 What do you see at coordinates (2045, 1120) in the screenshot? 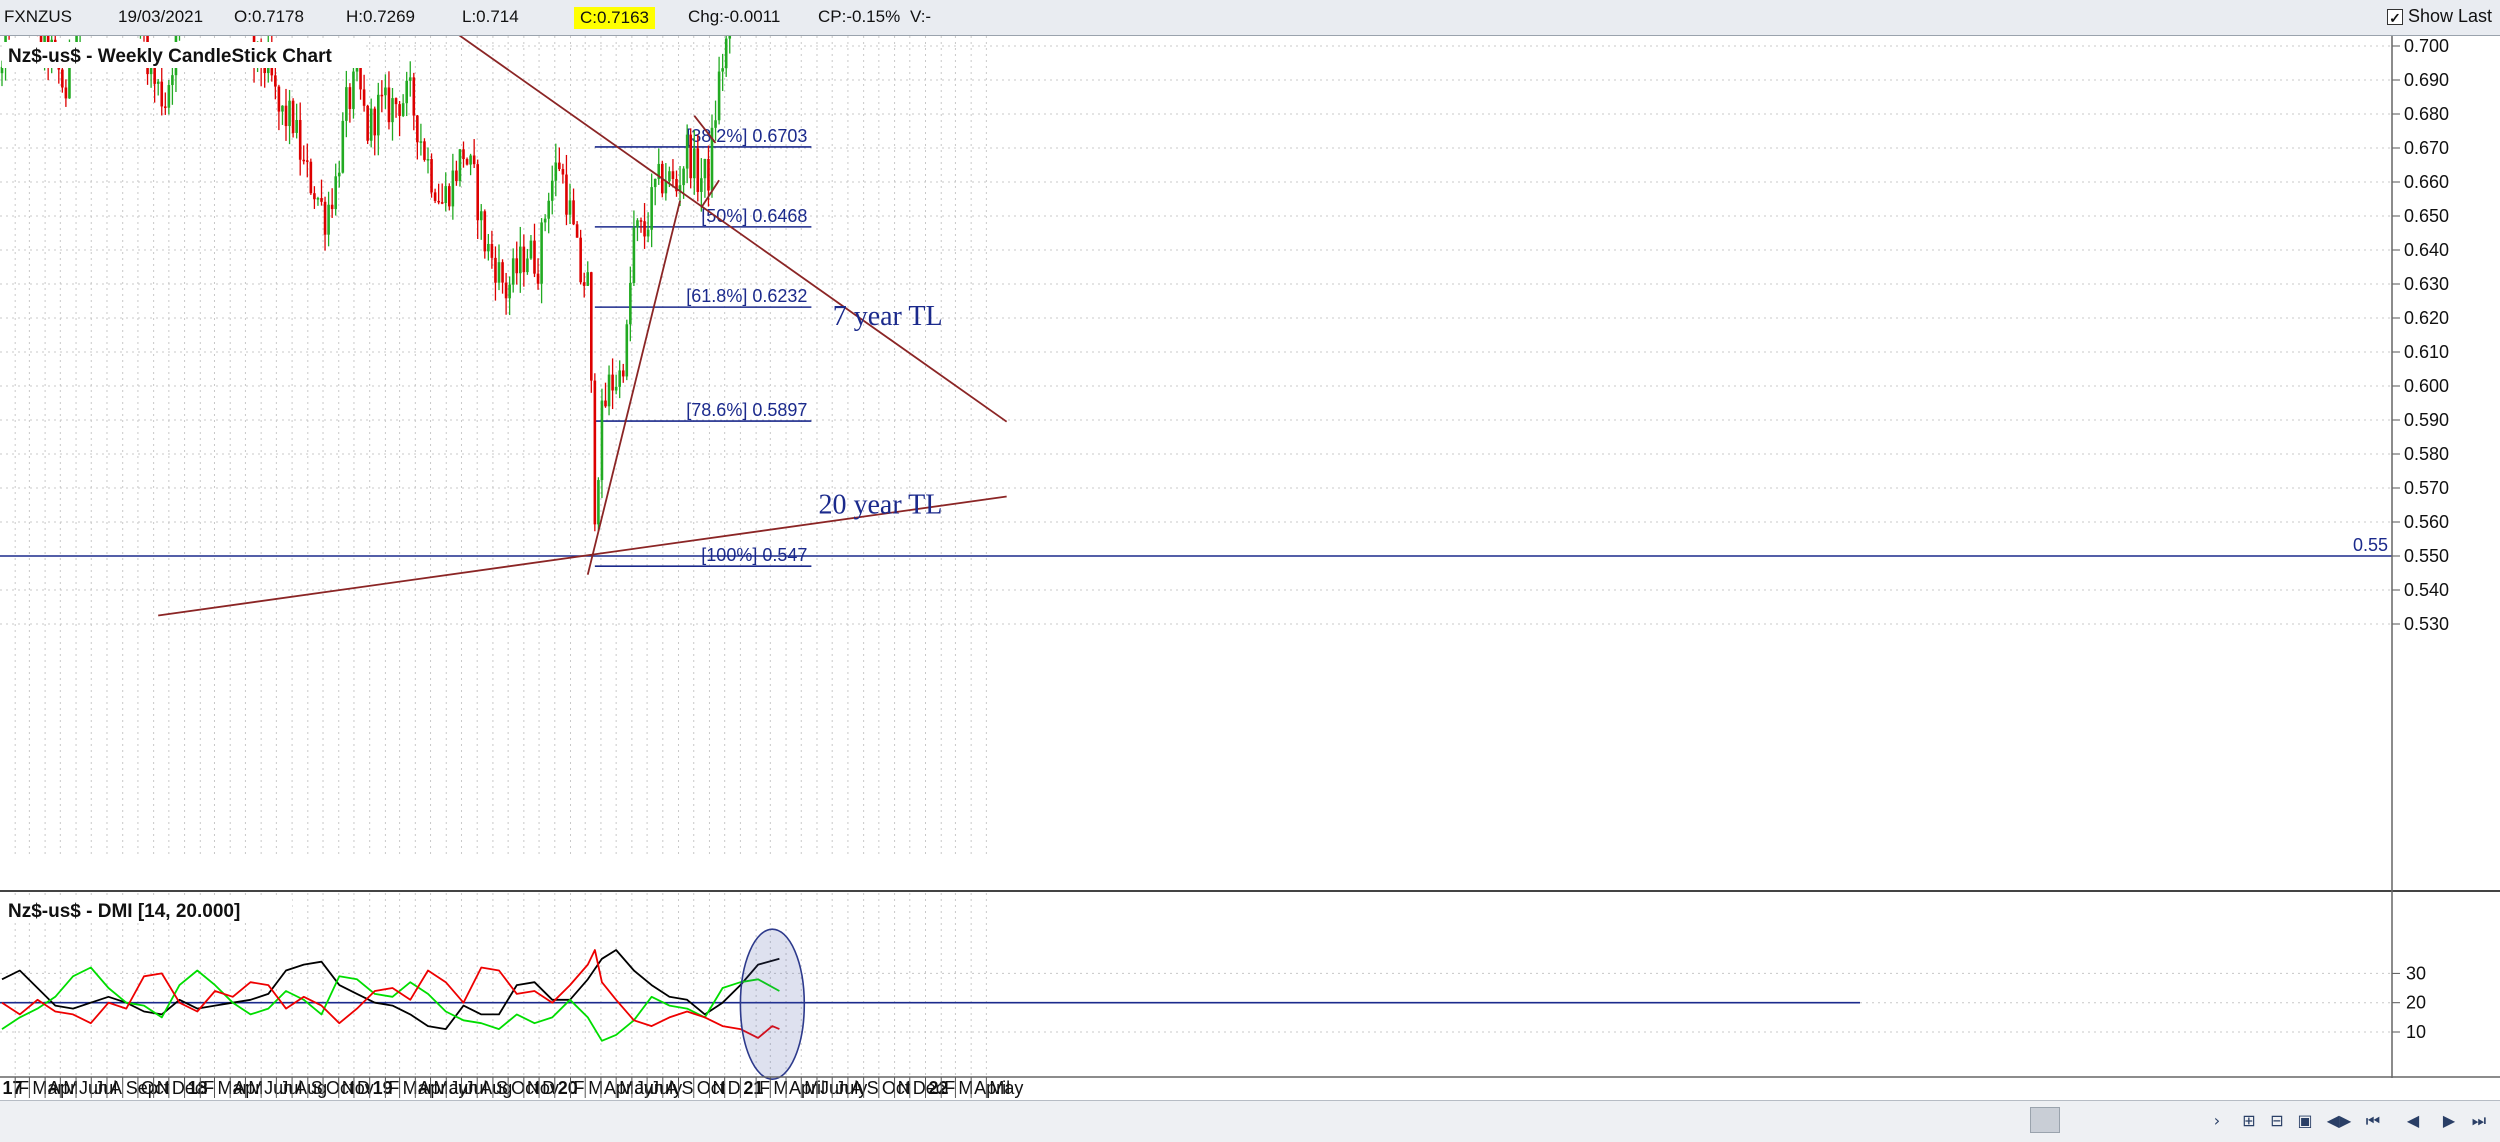
I see `scrollbar-thumb` at bounding box center [2045, 1120].